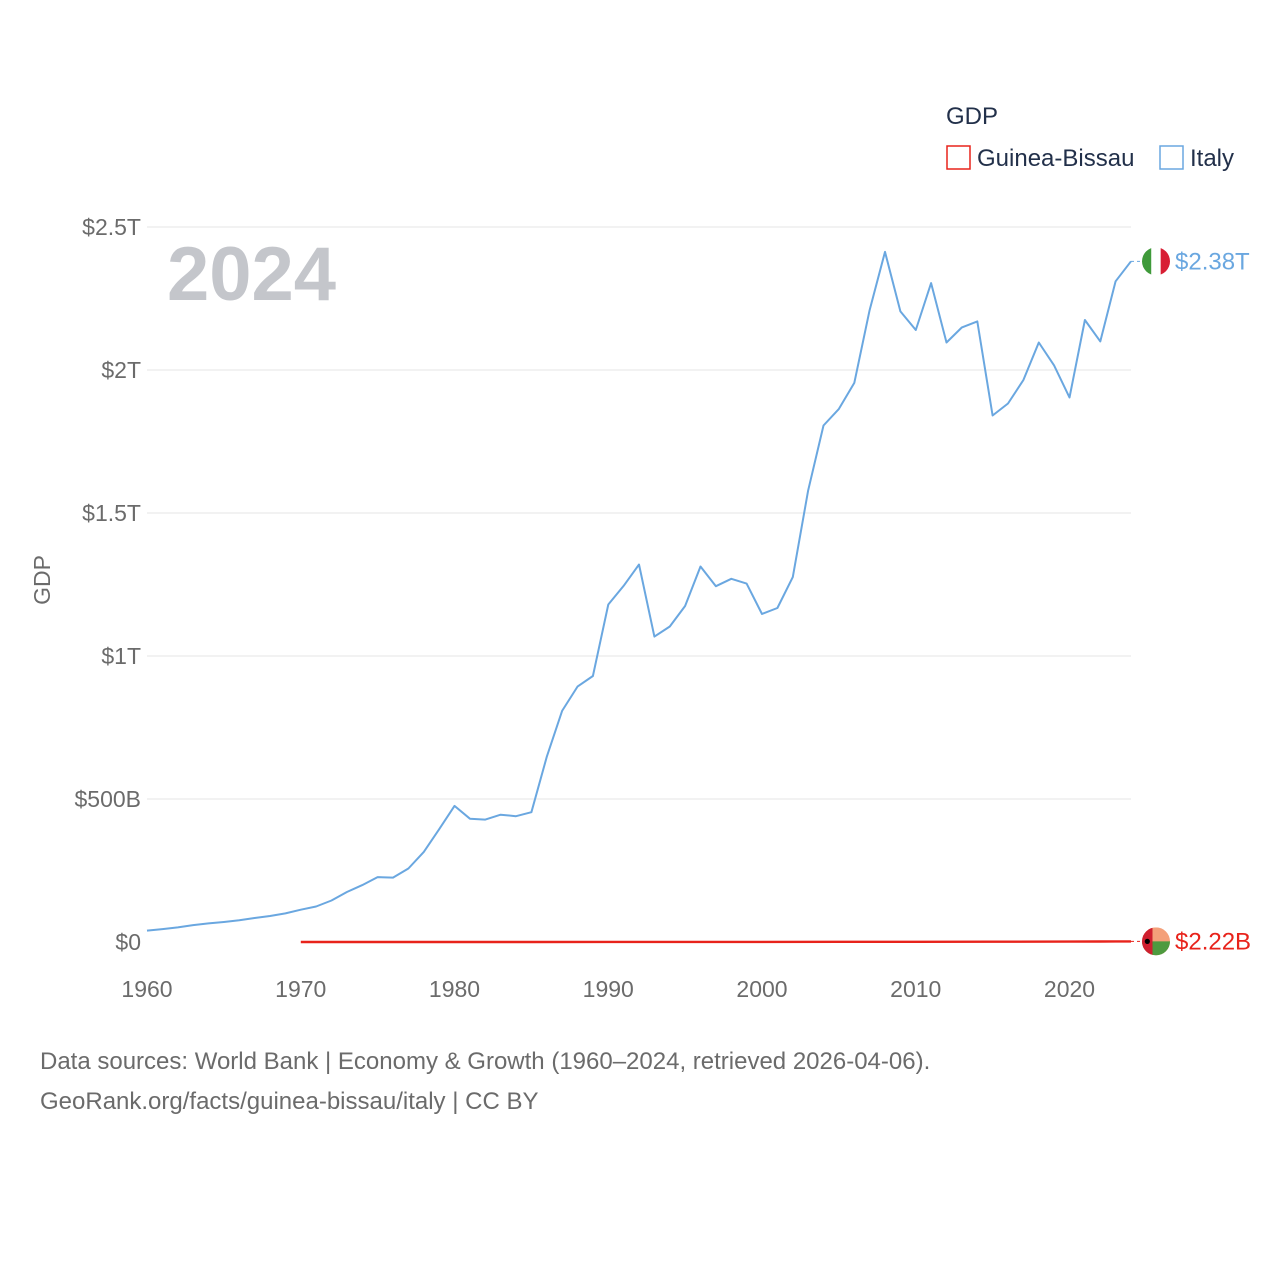 The image size is (1280, 1280). I want to click on series-line-guinea-bissau, so click(715, 942).